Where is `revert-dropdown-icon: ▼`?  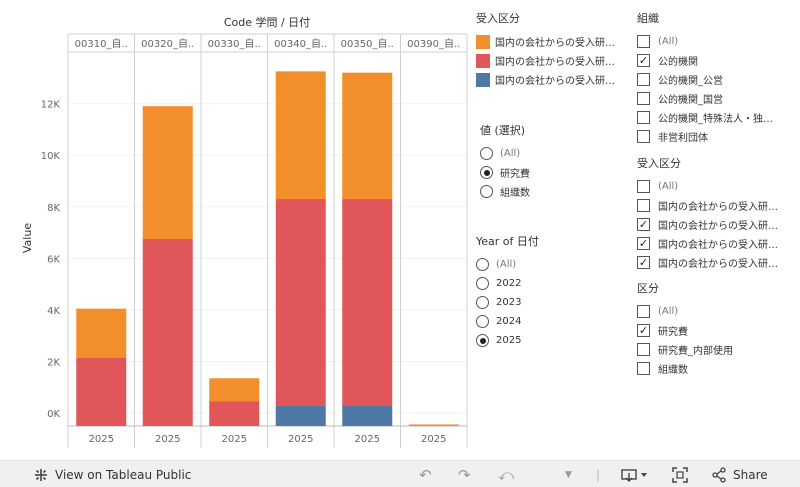
revert-dropdown-icon: ▼ is located at coordinates (568, 474).